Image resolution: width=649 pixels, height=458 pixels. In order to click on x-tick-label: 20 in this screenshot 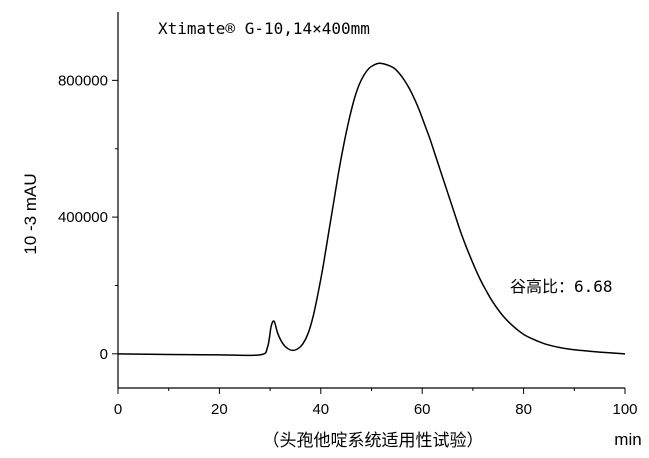, I will do `click(219, 409)`.